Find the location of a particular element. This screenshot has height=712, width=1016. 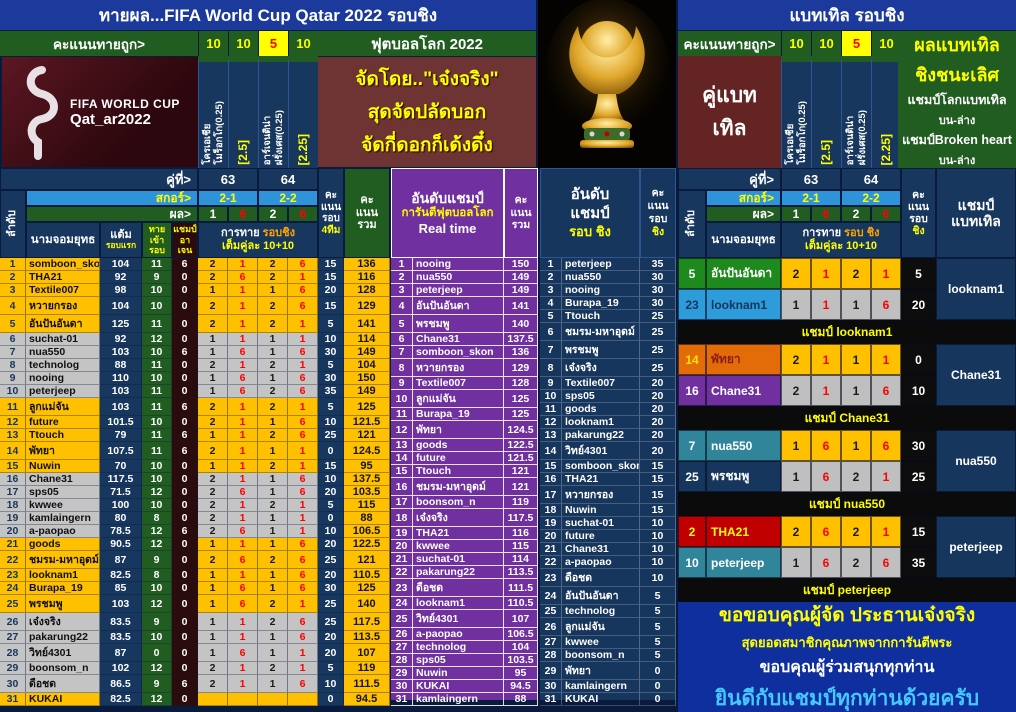

battle-result-4: 6 is located at coordinates (886, 214).